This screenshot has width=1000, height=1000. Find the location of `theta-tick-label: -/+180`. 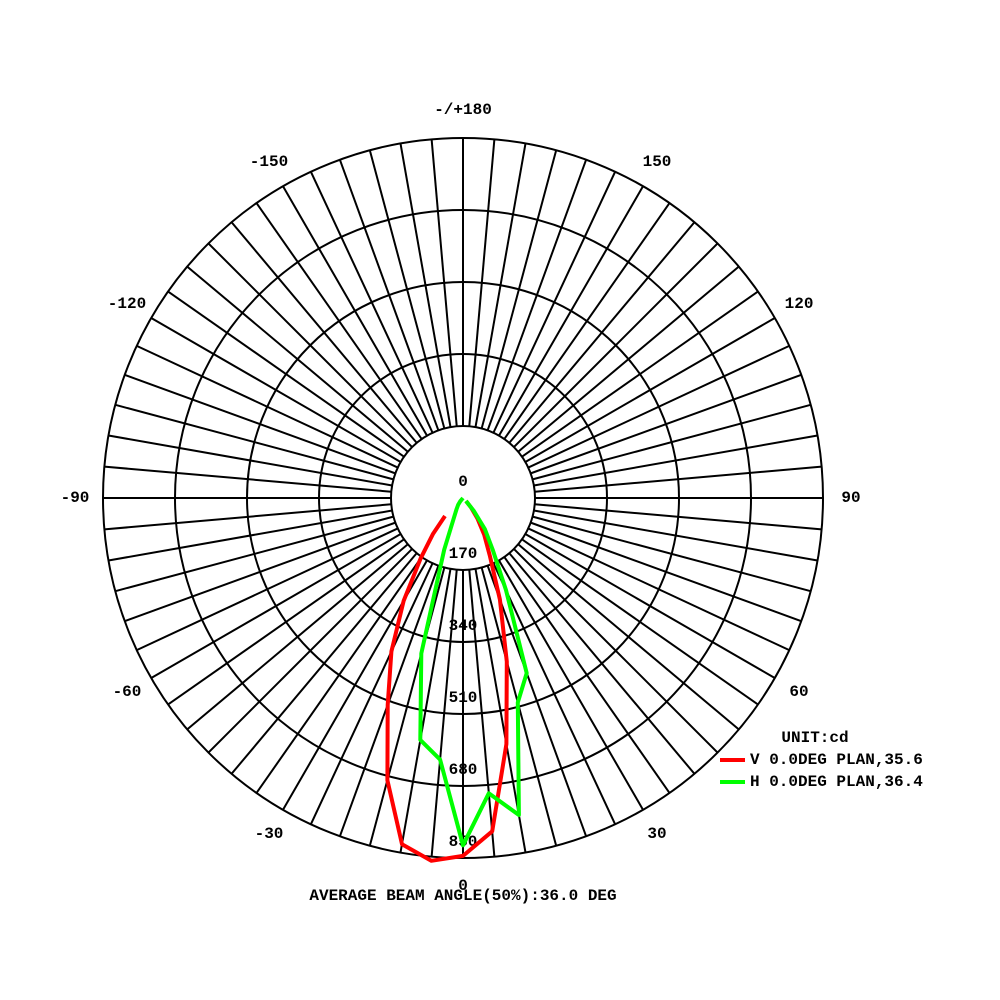

theta-tick-label: -/+180 is located at coordinates (463, 110).